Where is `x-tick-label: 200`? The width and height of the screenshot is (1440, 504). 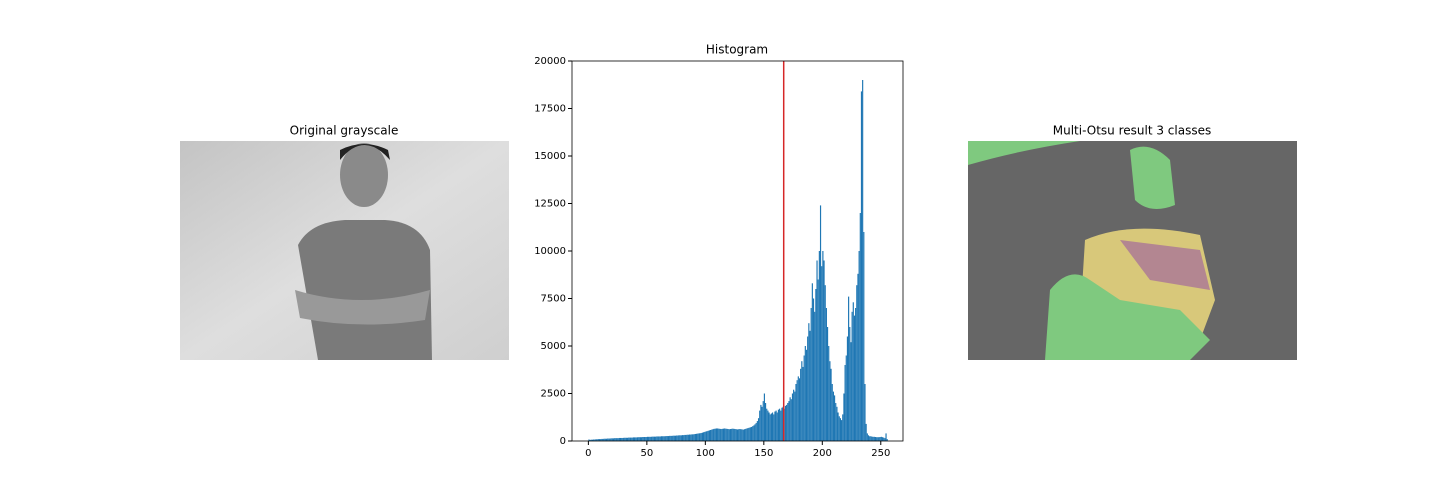 x-tick-label: 200 is located at coordinates (822, 453).